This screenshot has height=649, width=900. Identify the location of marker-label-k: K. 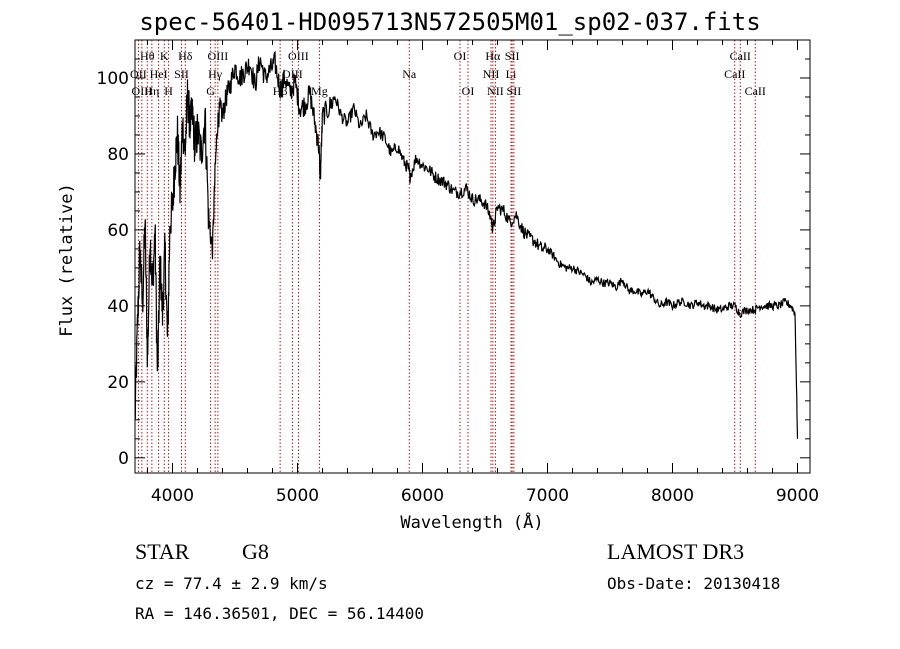
(164, 56).